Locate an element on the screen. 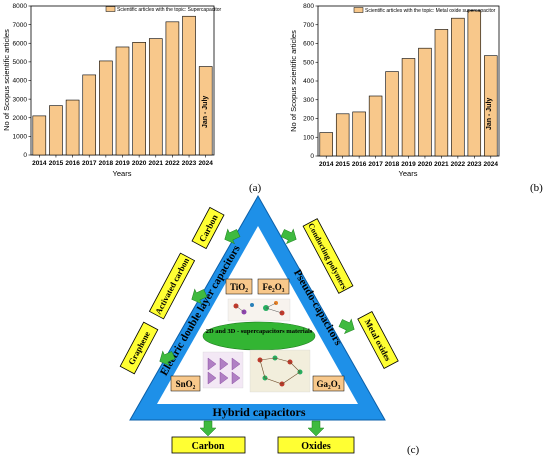 The image size is (550, 461). y-tick-label: 7000 is located at coordinates (20, 25).